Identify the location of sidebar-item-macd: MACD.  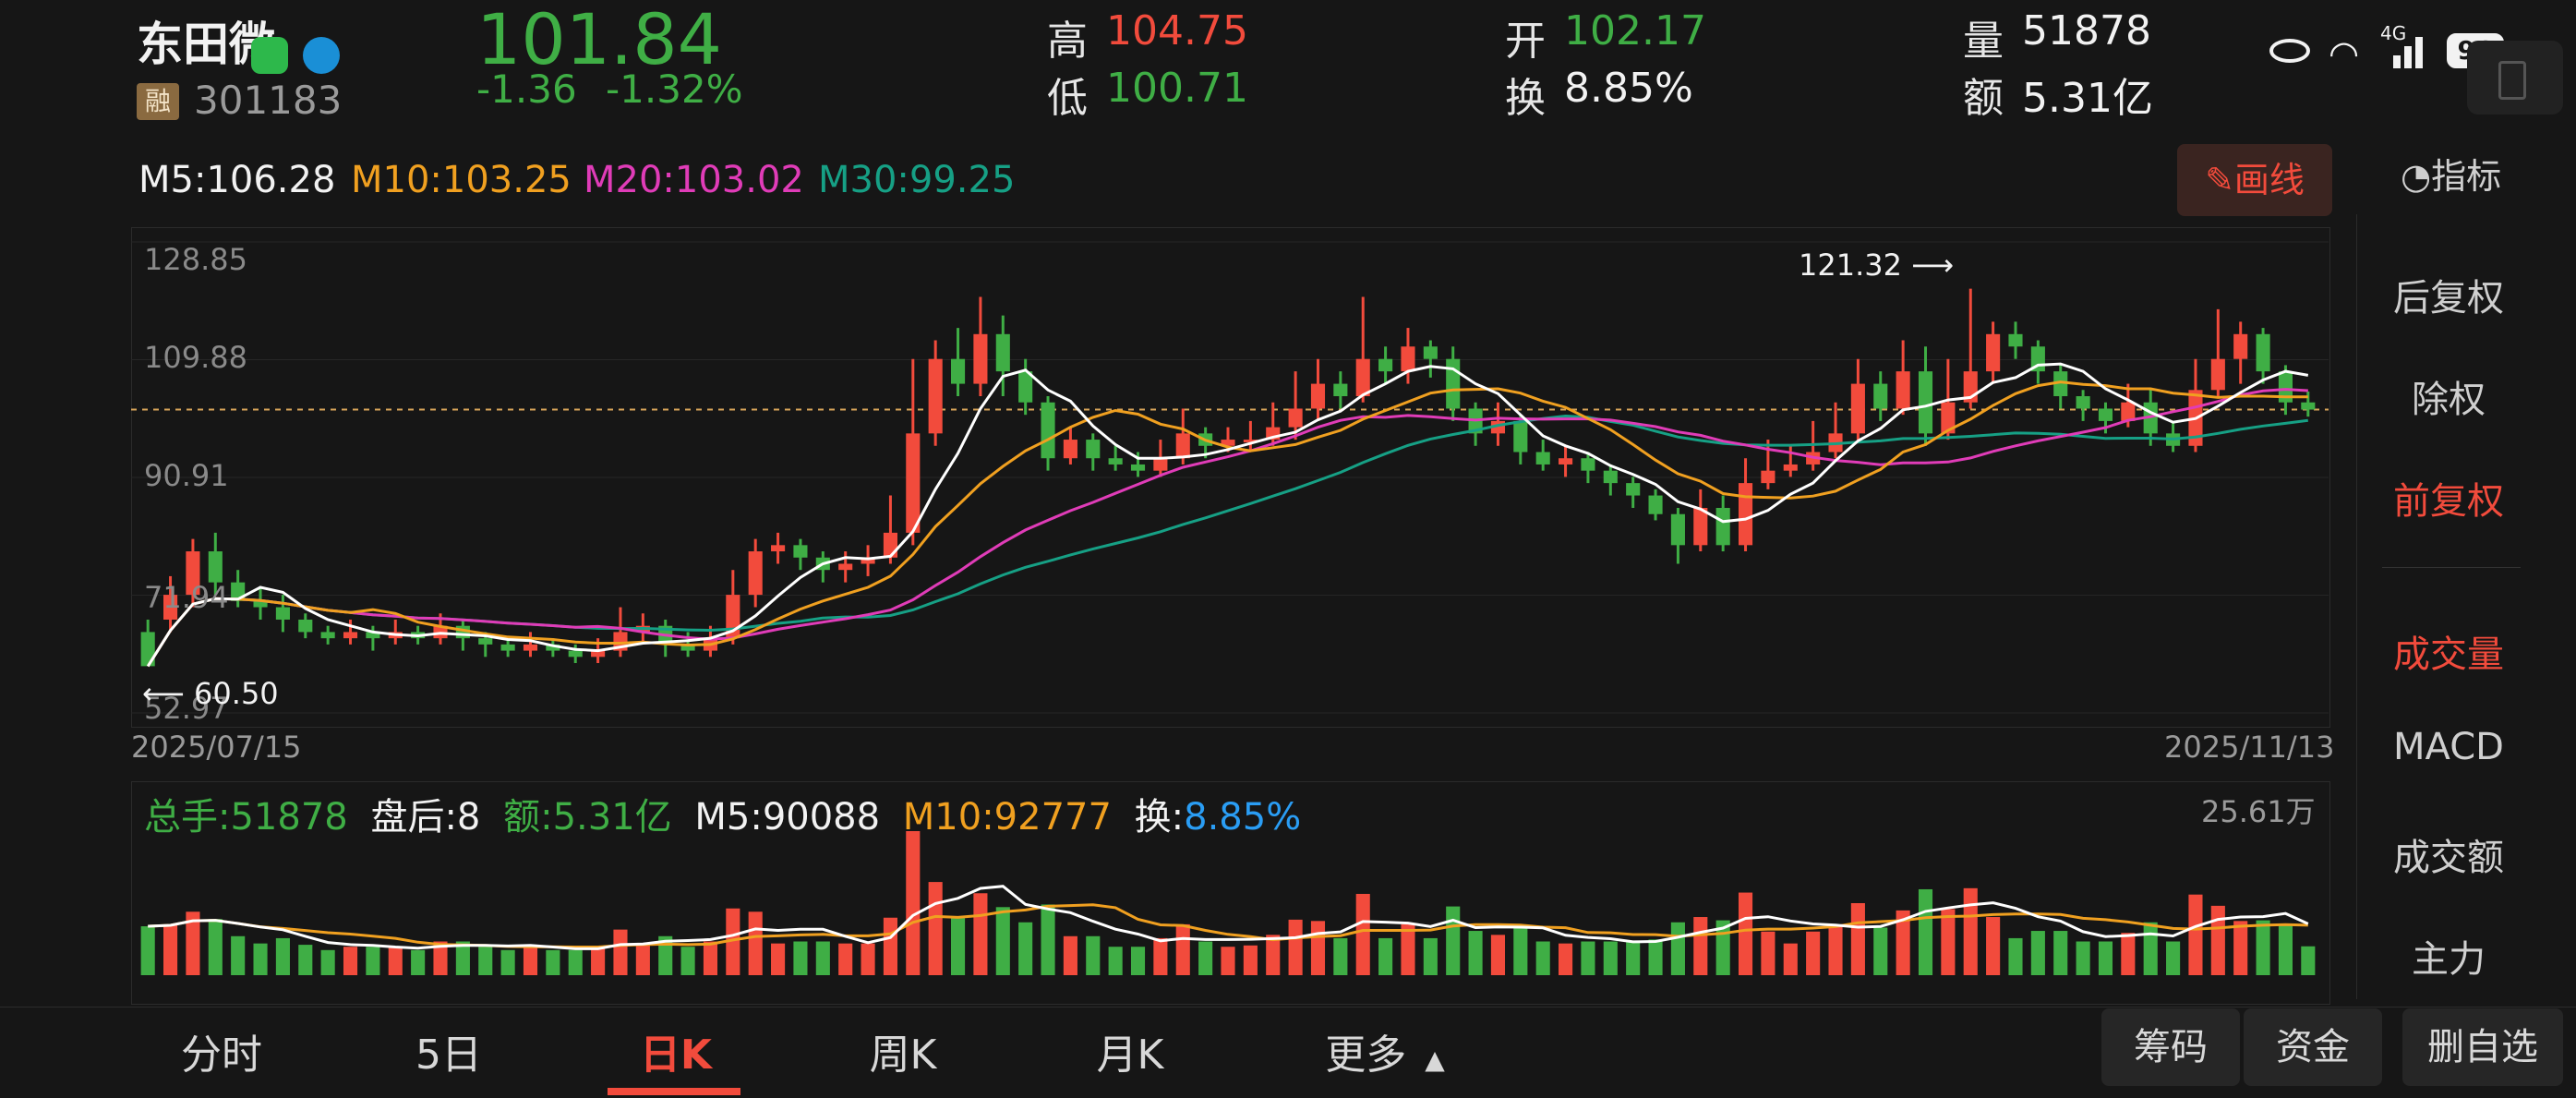
(2448, 747).